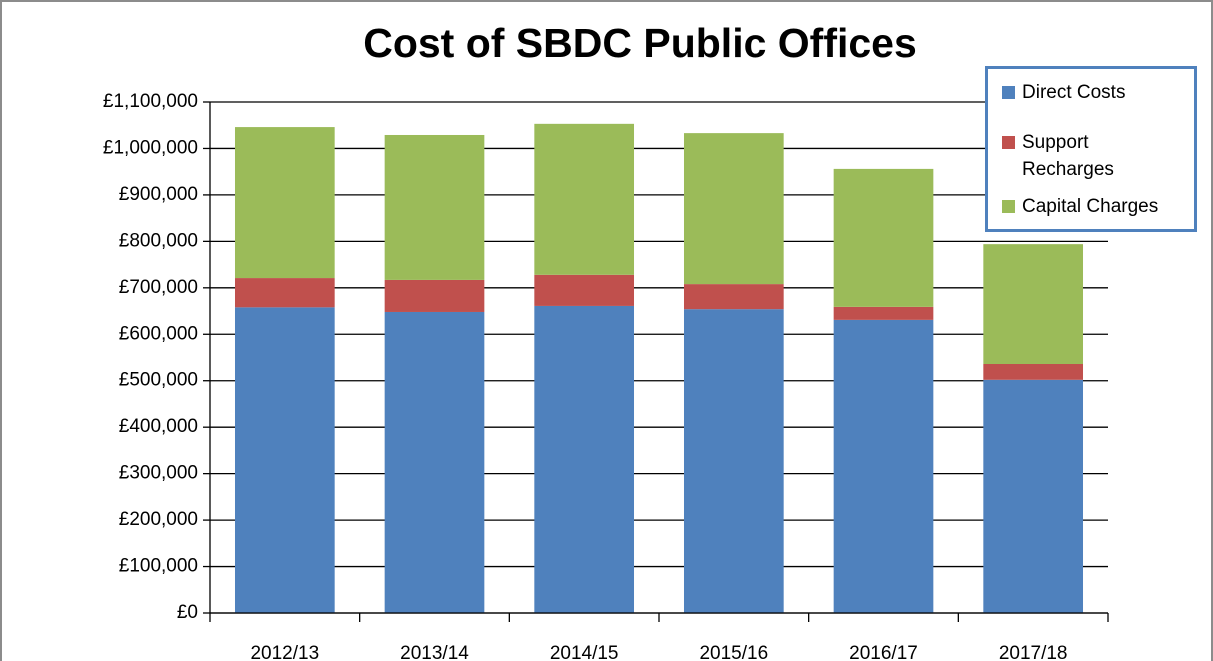 The image size is (1213, 661). Describe the element at coordinates (158, 473) in the screenshot. I see `y-tick-label: £300,000` at that location.